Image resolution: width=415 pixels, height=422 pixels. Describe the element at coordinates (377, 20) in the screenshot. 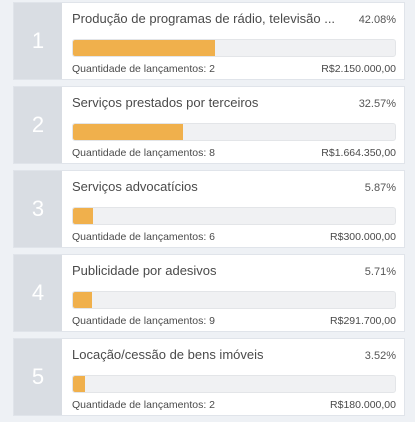

I see `item-percent: 42.08%` at that location.